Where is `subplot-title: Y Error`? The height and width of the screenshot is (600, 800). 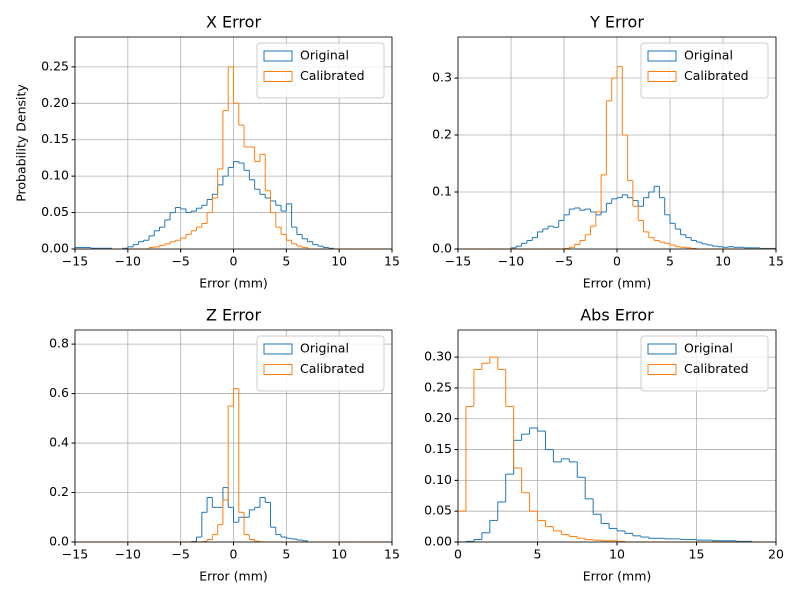
subplot-title: Y Error is located at coordinates (616, 22).